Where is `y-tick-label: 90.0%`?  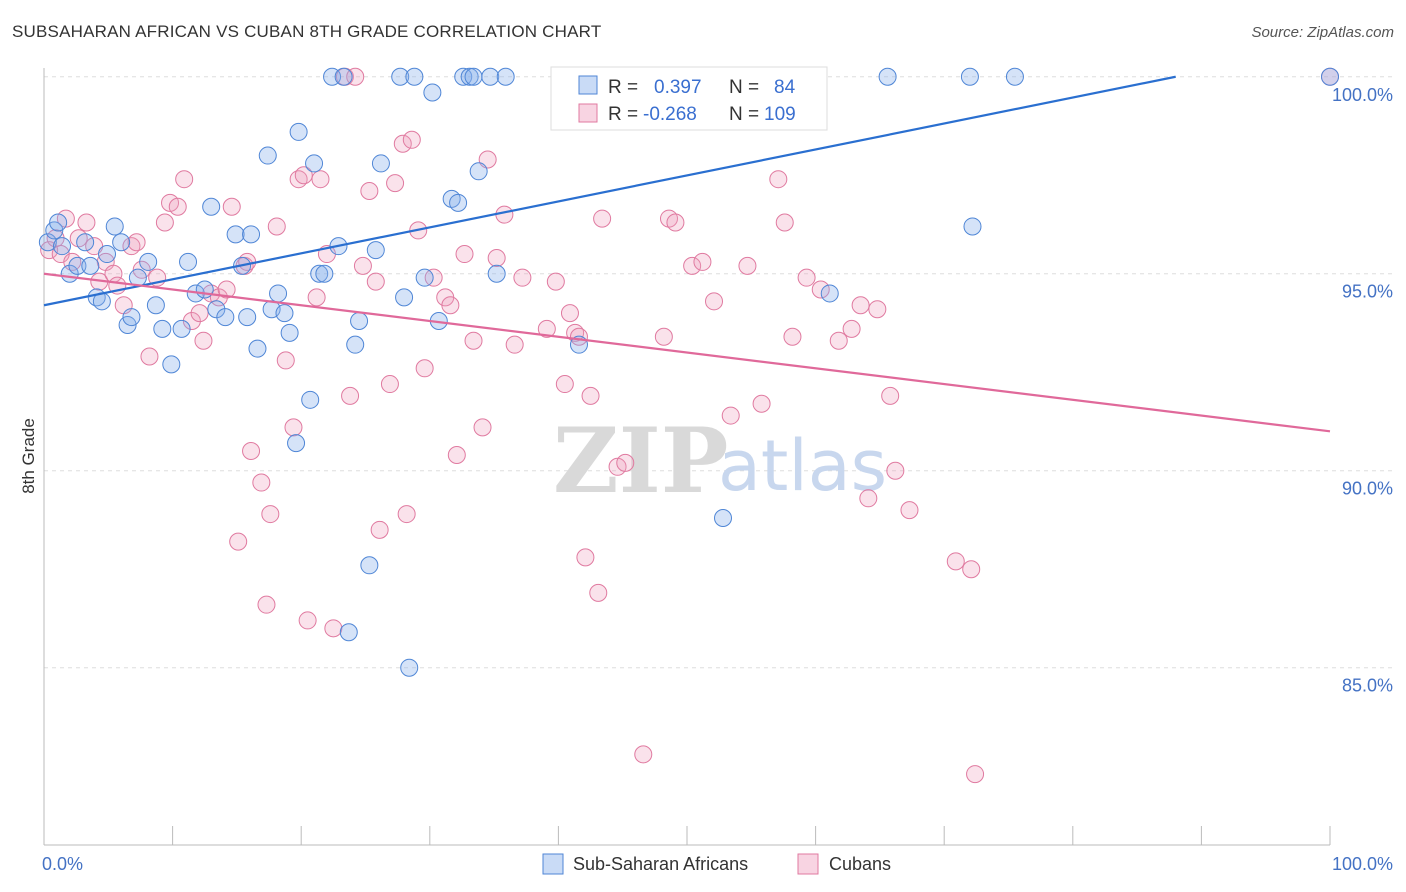 y-tick-label: 90.0% is located at coordinates (1367, 489).